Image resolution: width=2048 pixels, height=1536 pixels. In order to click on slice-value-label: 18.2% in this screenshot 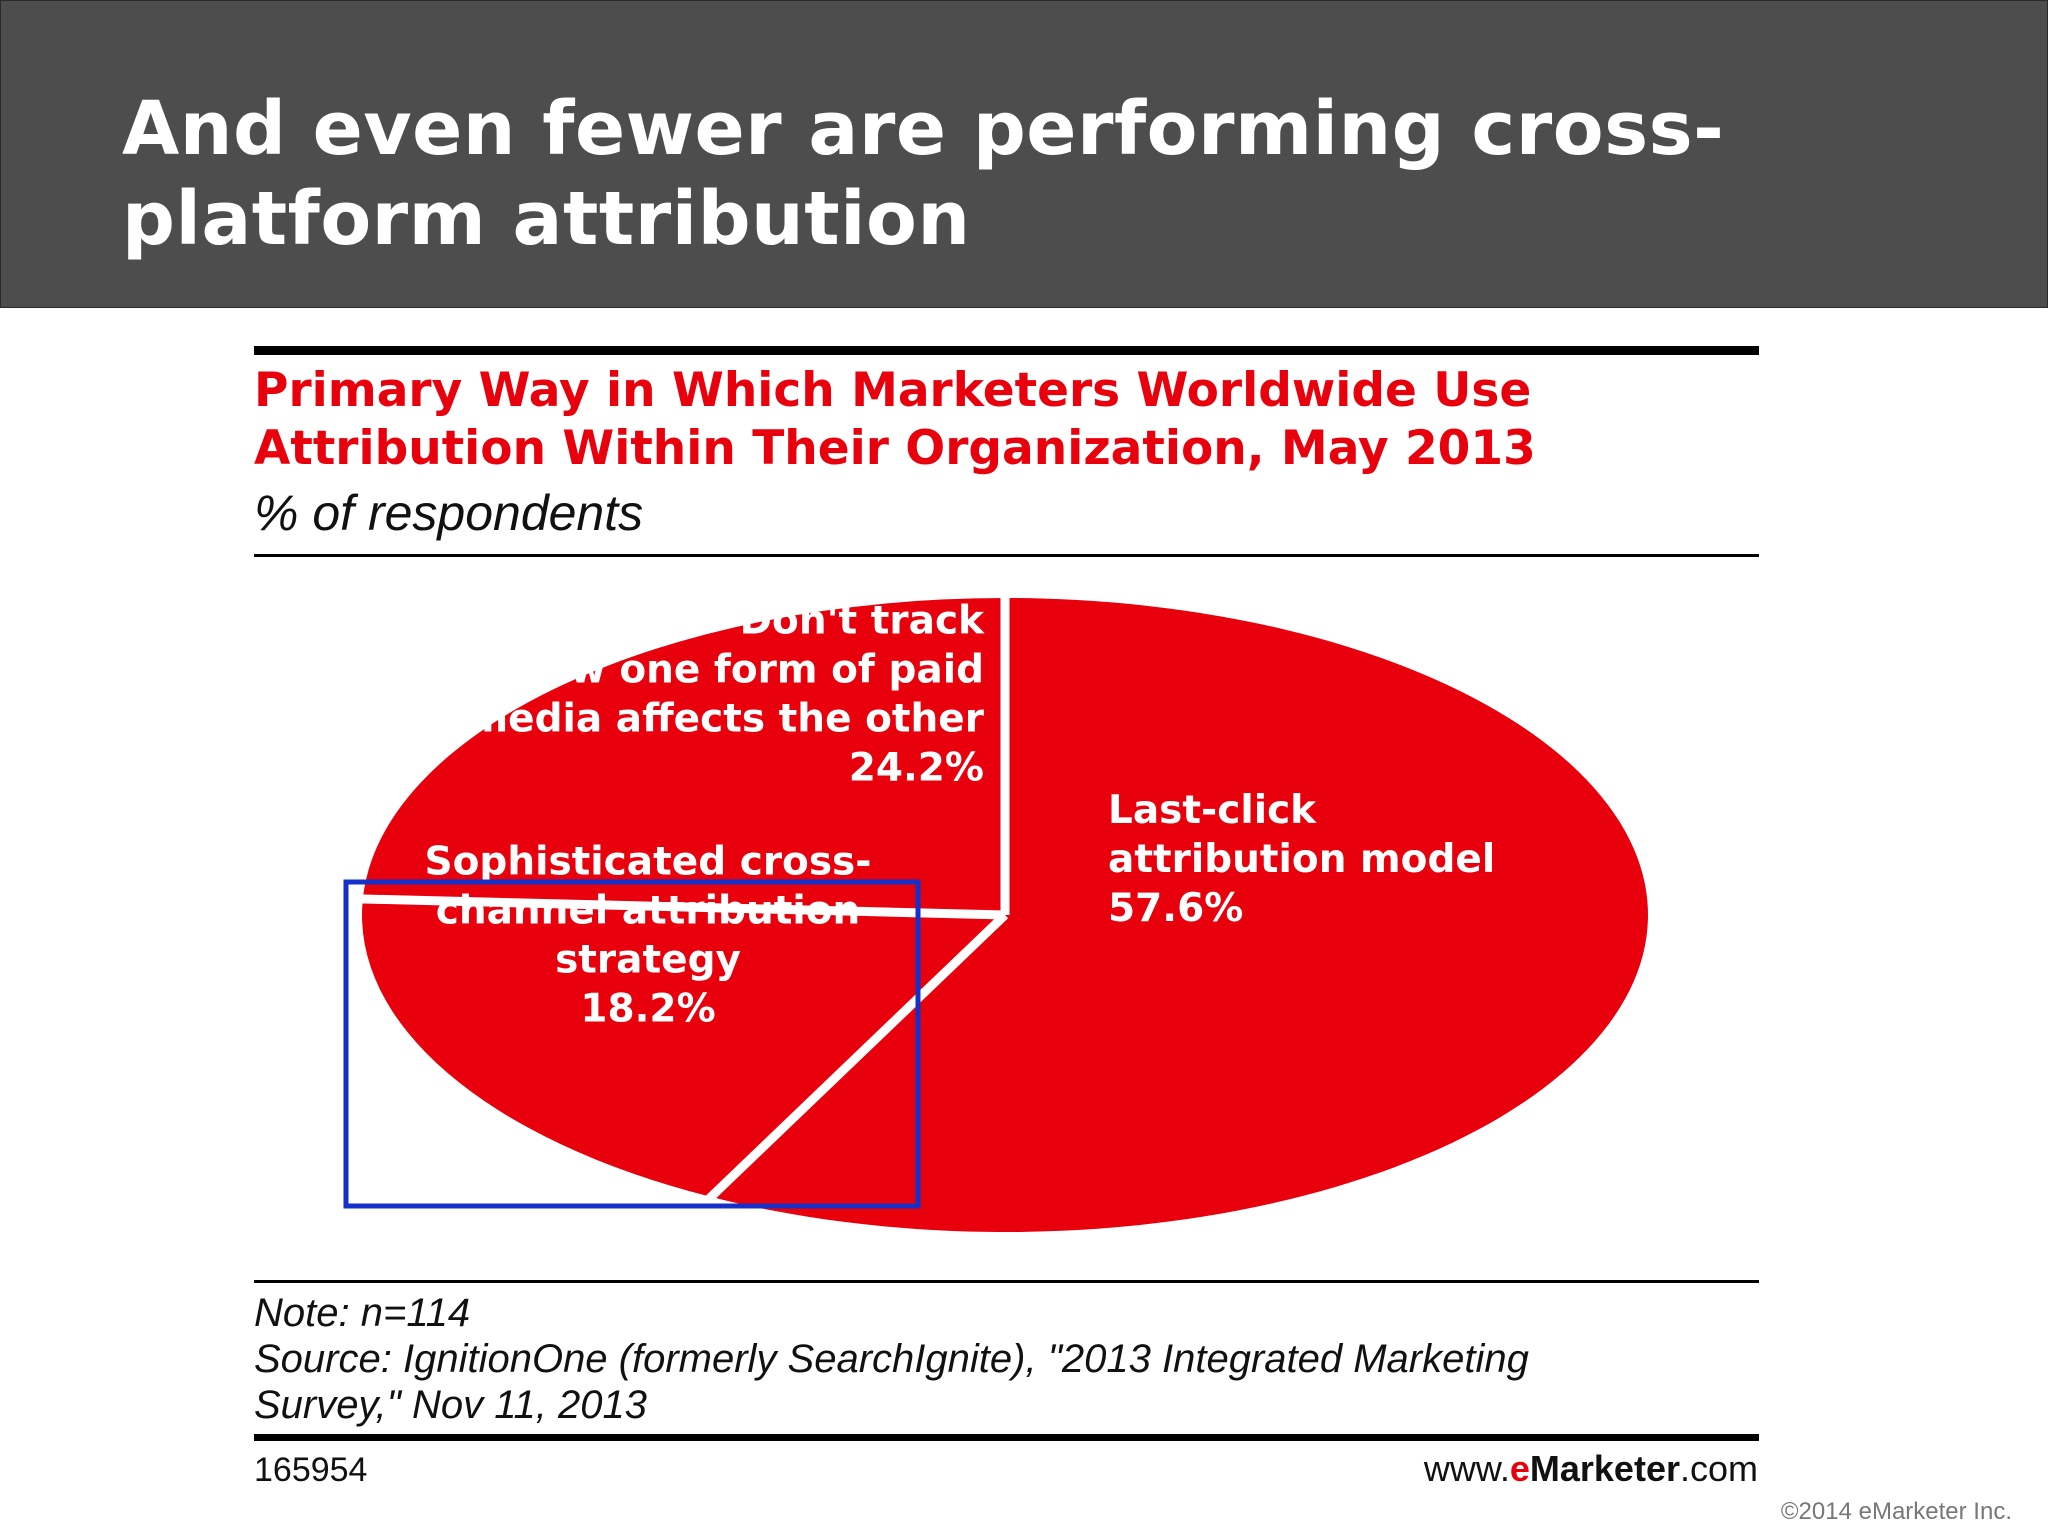, I will do `click(647, 1009)`.